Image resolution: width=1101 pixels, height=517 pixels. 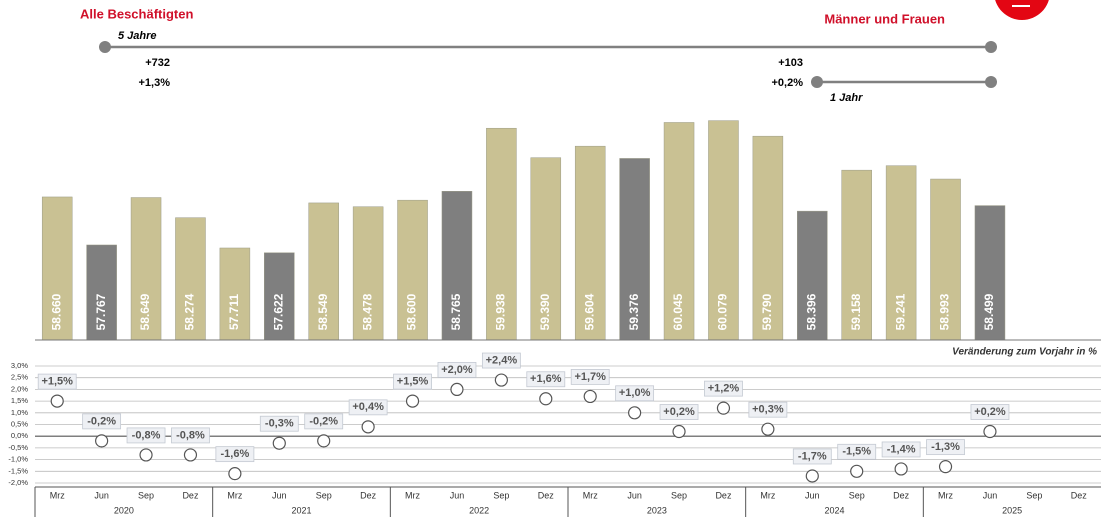 What do you see at coordinates (57, 382) in the screenshot?
I see `point-value-label: +1,5%` at bounding box center [57, 382].